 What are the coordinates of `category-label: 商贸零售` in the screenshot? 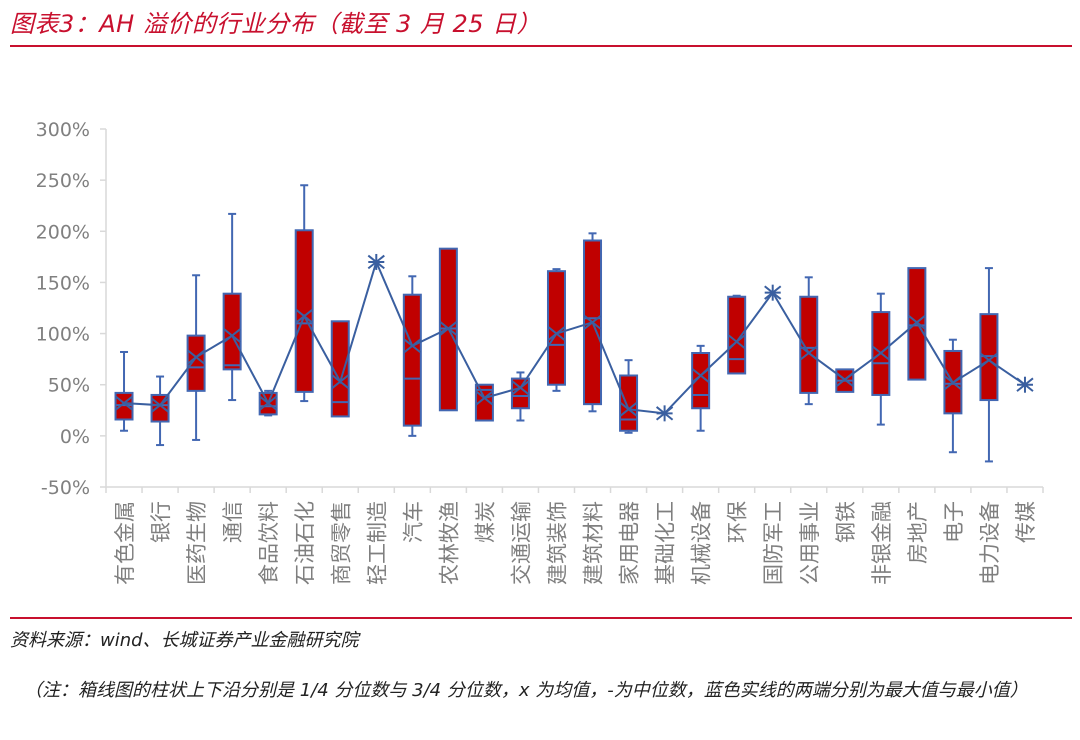 It's located at (341, 543).